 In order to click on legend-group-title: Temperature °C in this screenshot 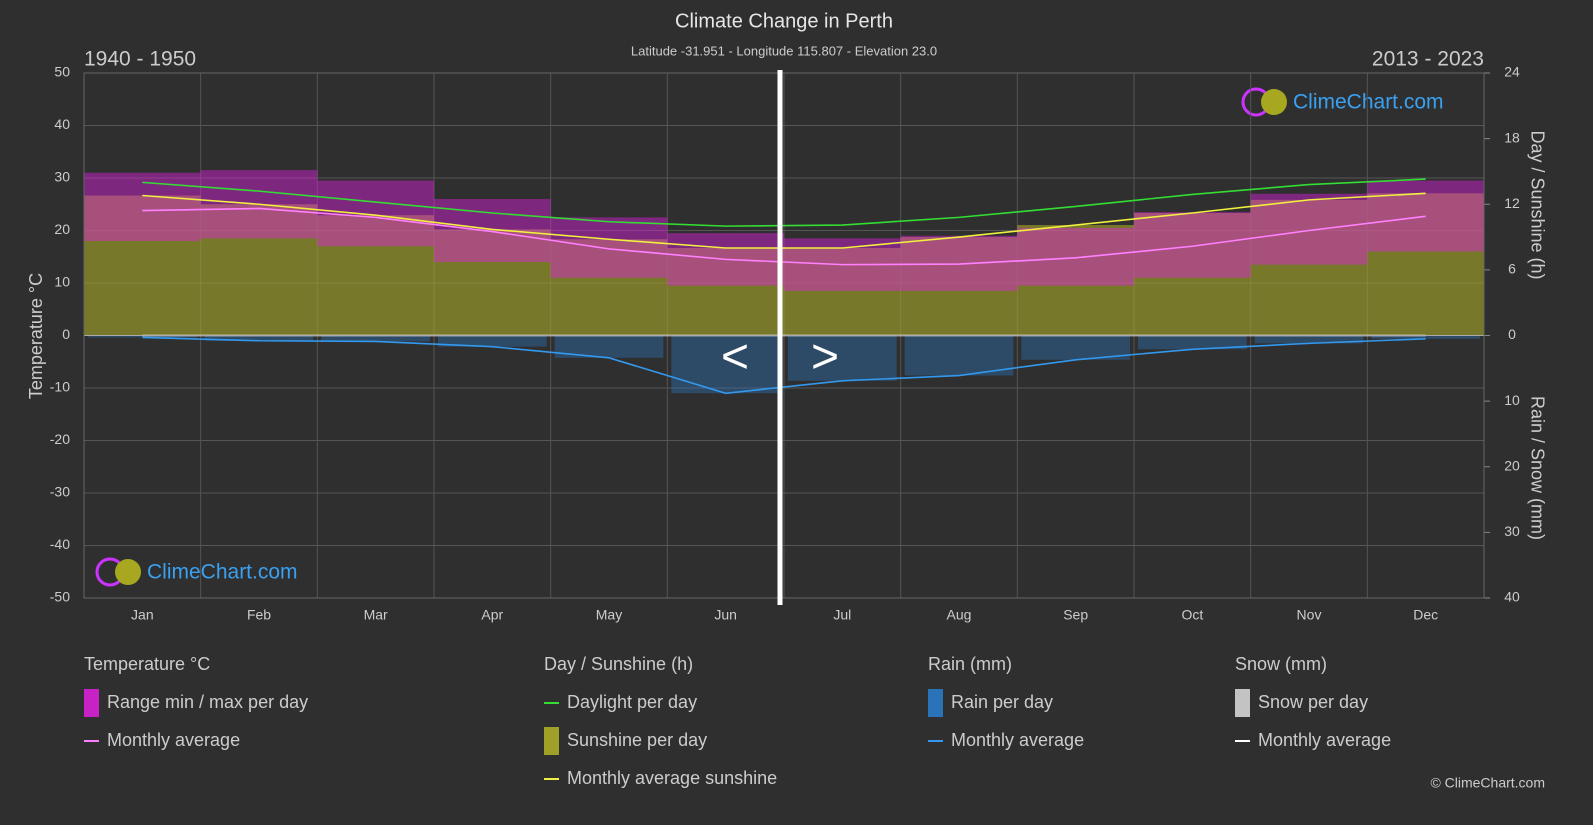, I will do `click(147, 664)`.